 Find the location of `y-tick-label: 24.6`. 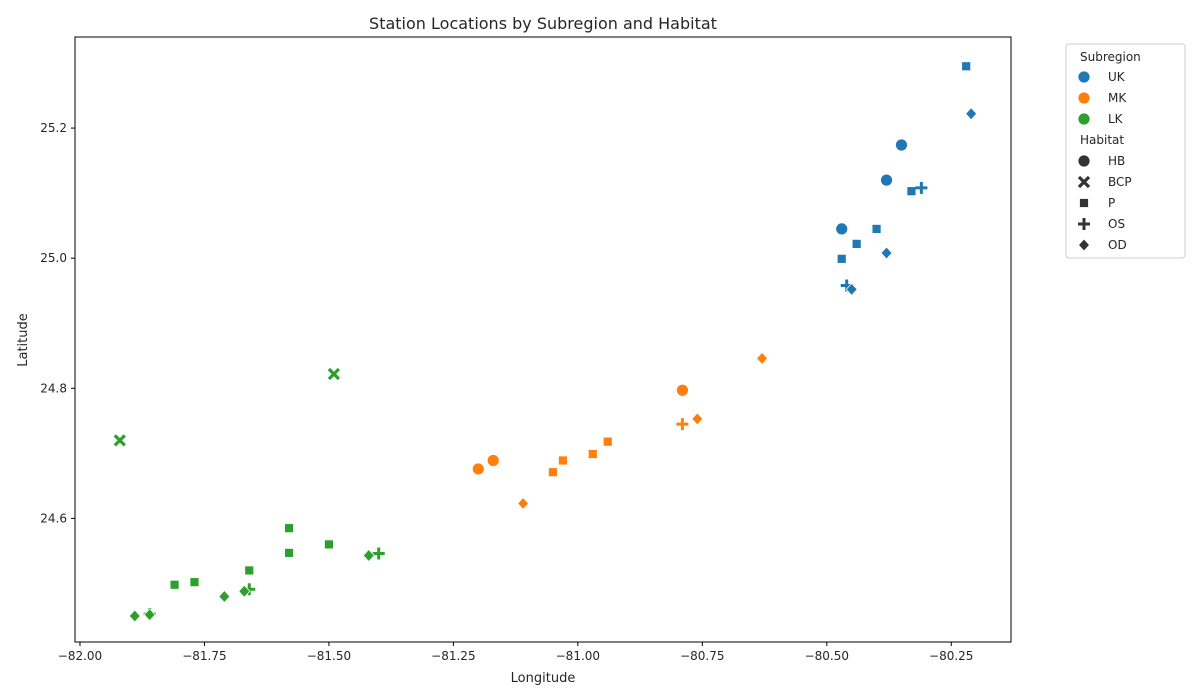

y-tick-label: 24.6 is located at coordinates (53, 518).